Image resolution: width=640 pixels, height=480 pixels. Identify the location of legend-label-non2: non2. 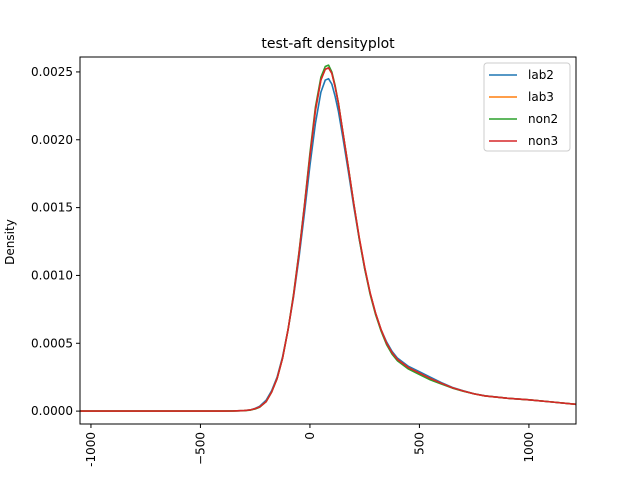
(543, 119).